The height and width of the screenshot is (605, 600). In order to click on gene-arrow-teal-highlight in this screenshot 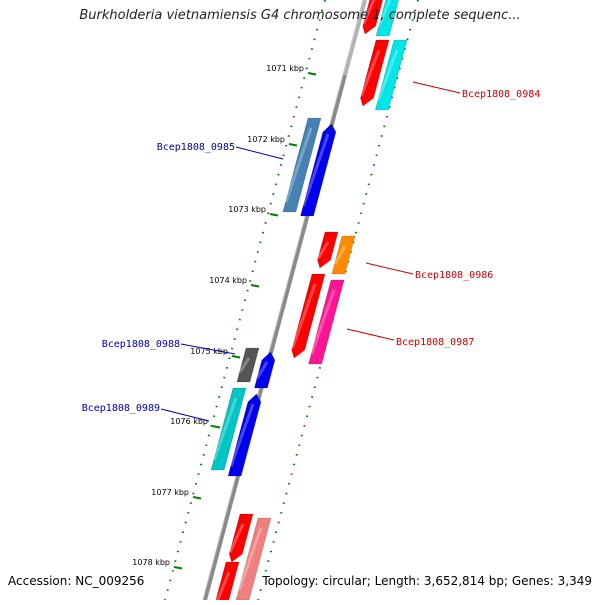, I will do `click(225, 429)`.